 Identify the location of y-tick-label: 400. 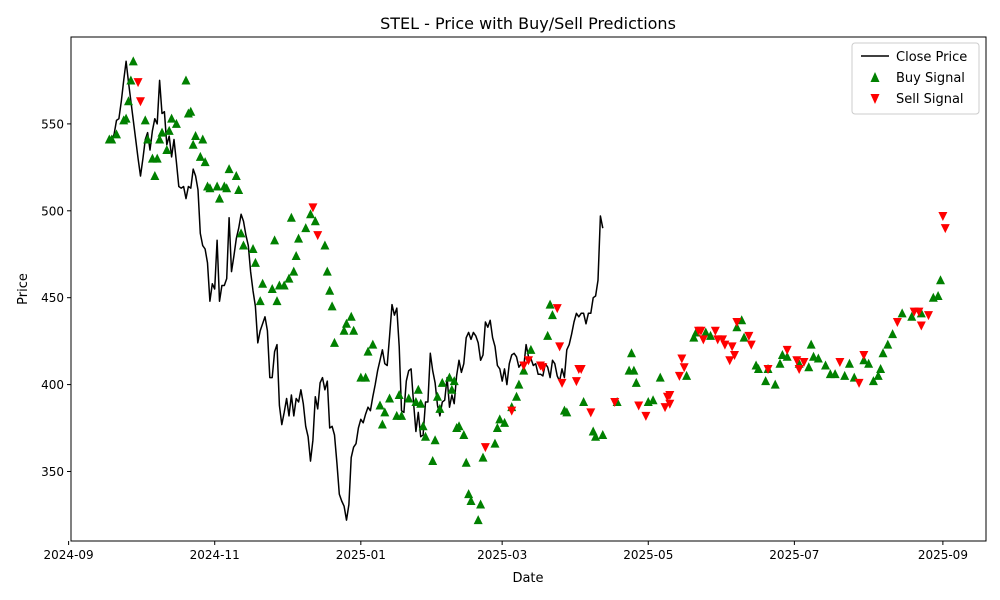
(52, 385).